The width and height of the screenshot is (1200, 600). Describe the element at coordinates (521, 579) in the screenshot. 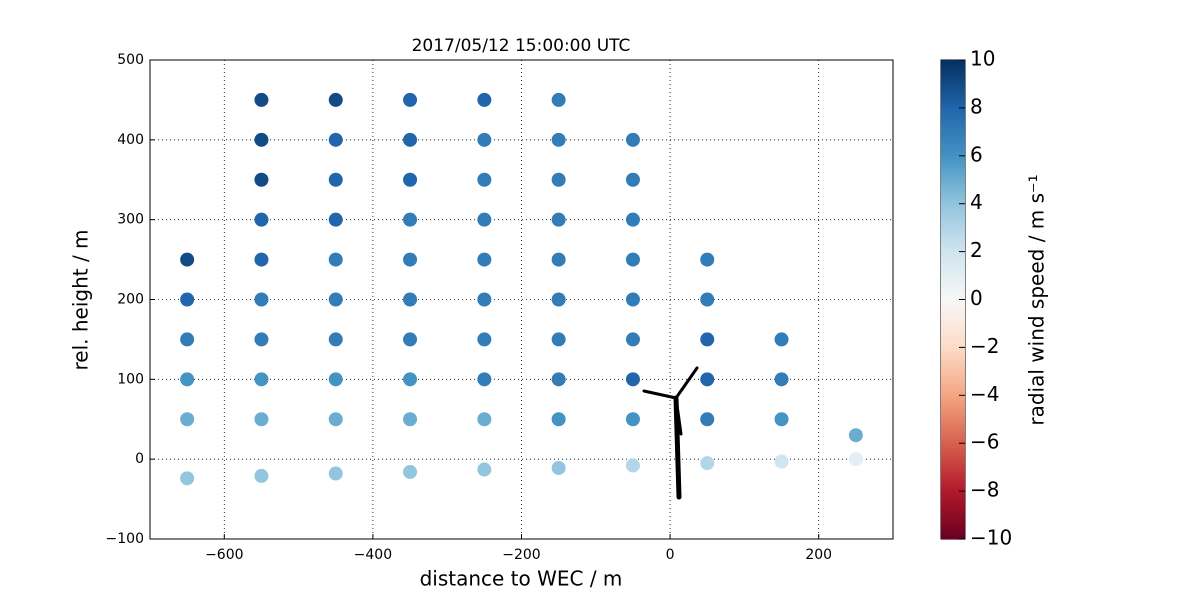

I see `x-axis-label: distance to WEC / m` at that location.